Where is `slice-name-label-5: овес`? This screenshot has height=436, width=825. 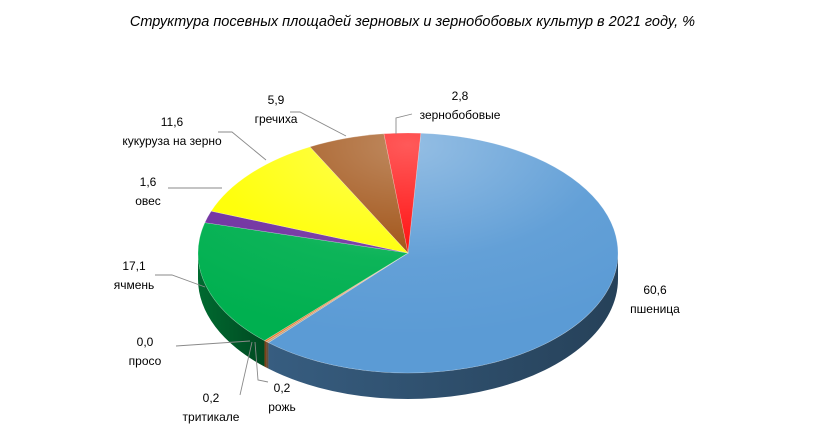 slice-name-label-5: овес is located at coordinates (148, 201).